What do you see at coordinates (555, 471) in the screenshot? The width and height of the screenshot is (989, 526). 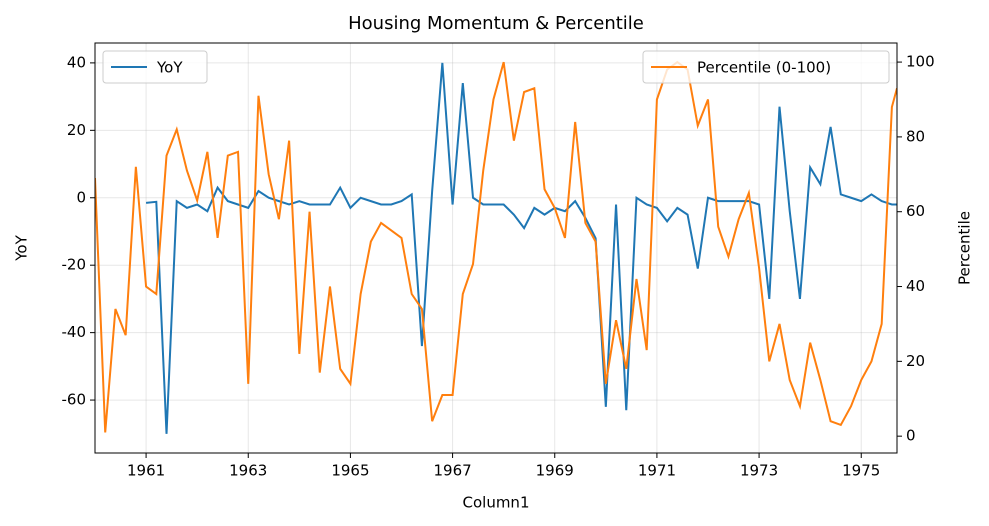 I see `x-tick-label: 1969` at bounding box center [555, 471].